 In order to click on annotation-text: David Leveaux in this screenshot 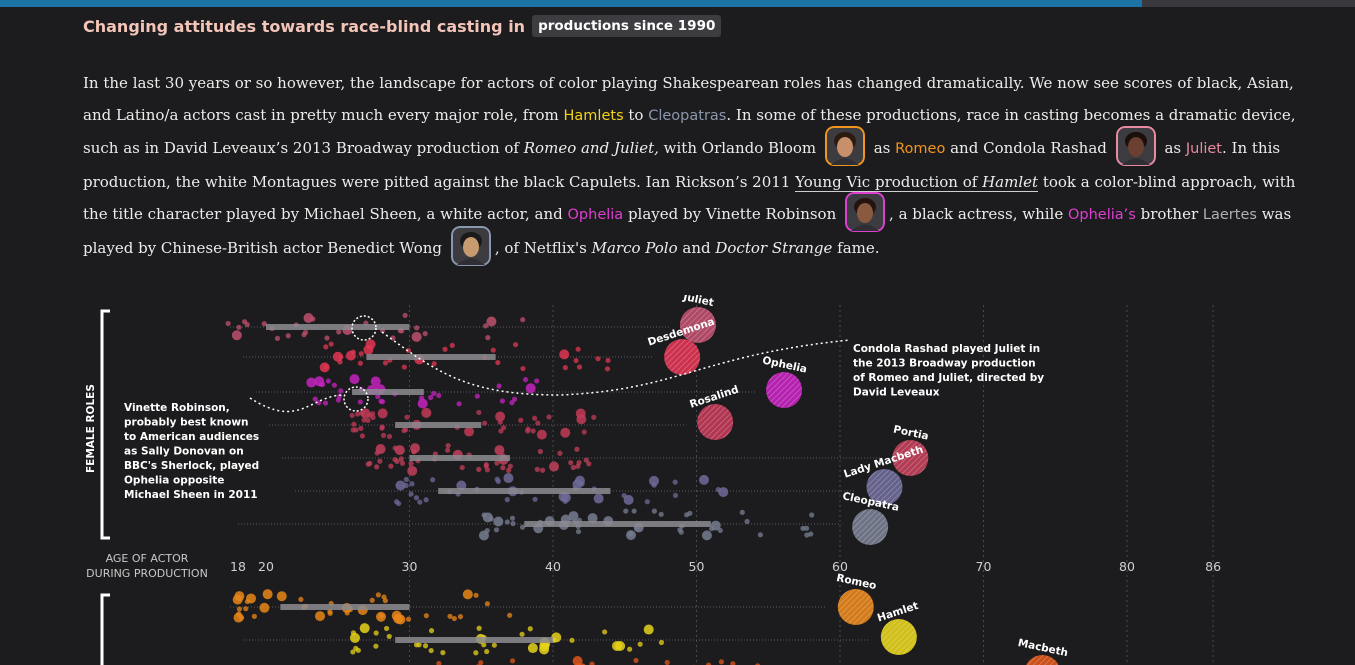, I will do `click(896, 393)`.